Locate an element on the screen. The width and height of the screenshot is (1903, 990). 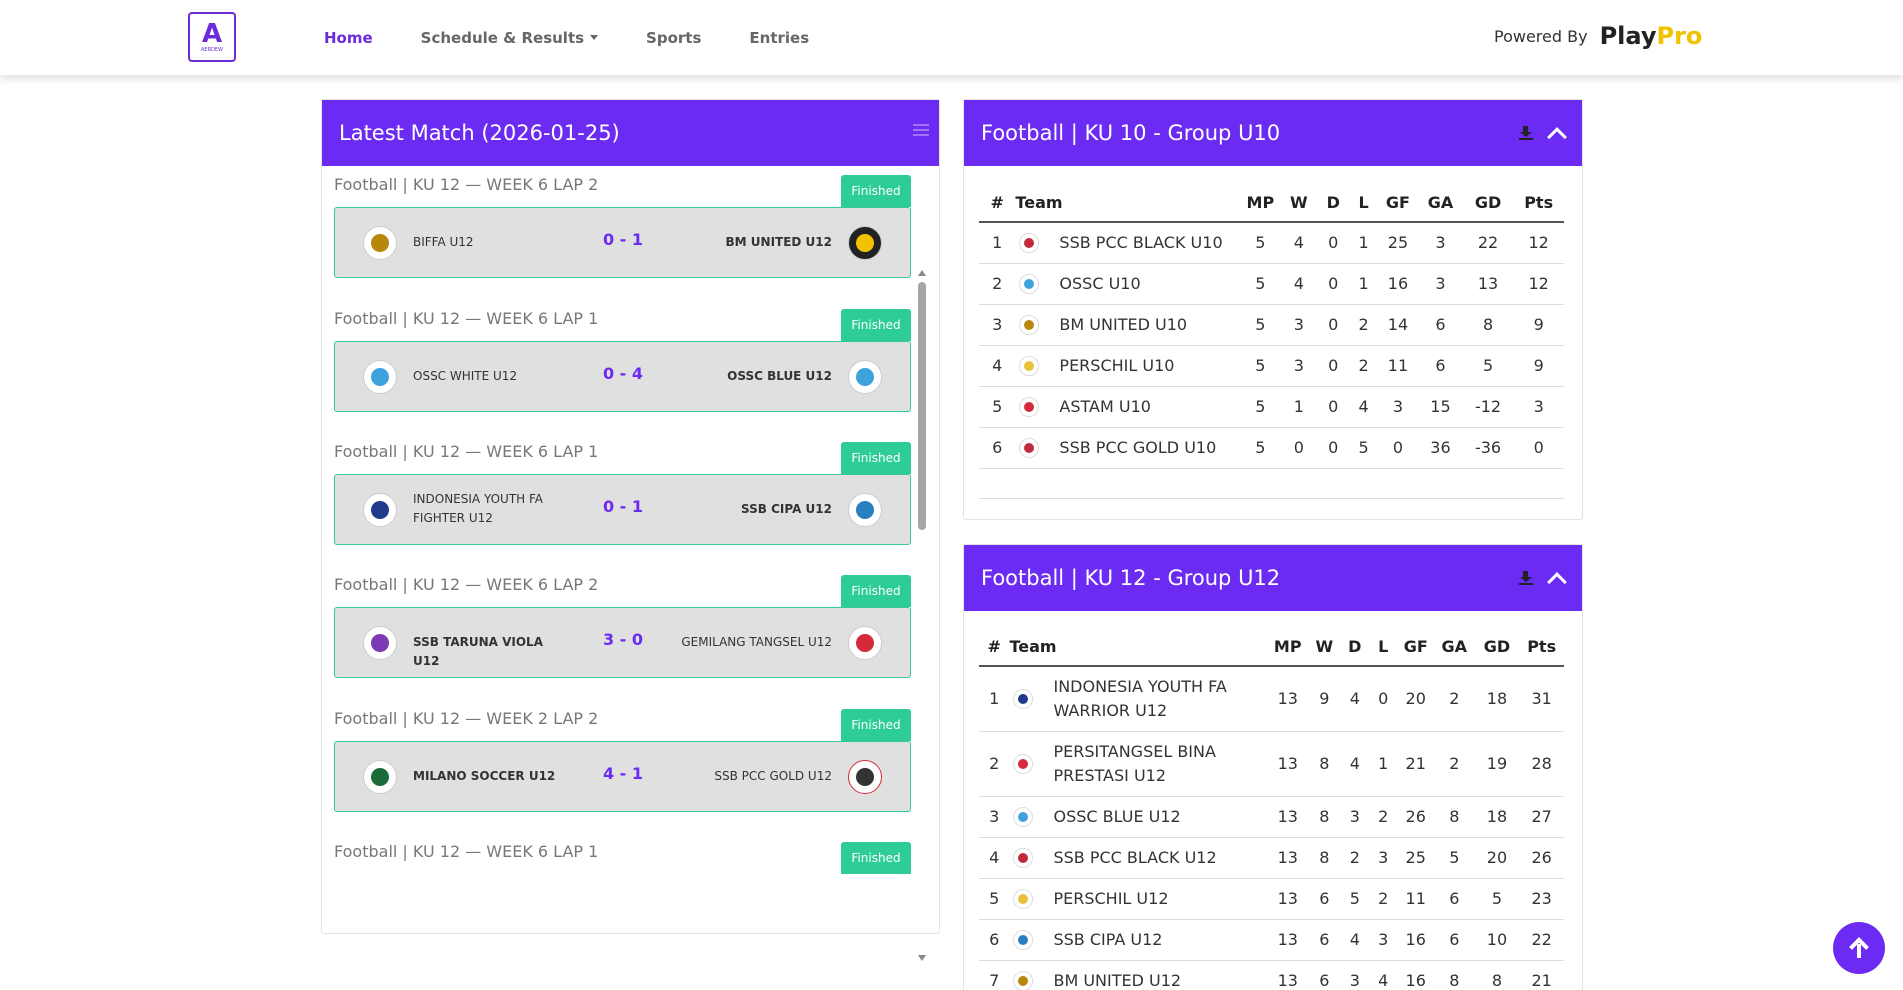
standings-title: Football | KU 10 - Group U10 is located at coordinates (1131, 133).